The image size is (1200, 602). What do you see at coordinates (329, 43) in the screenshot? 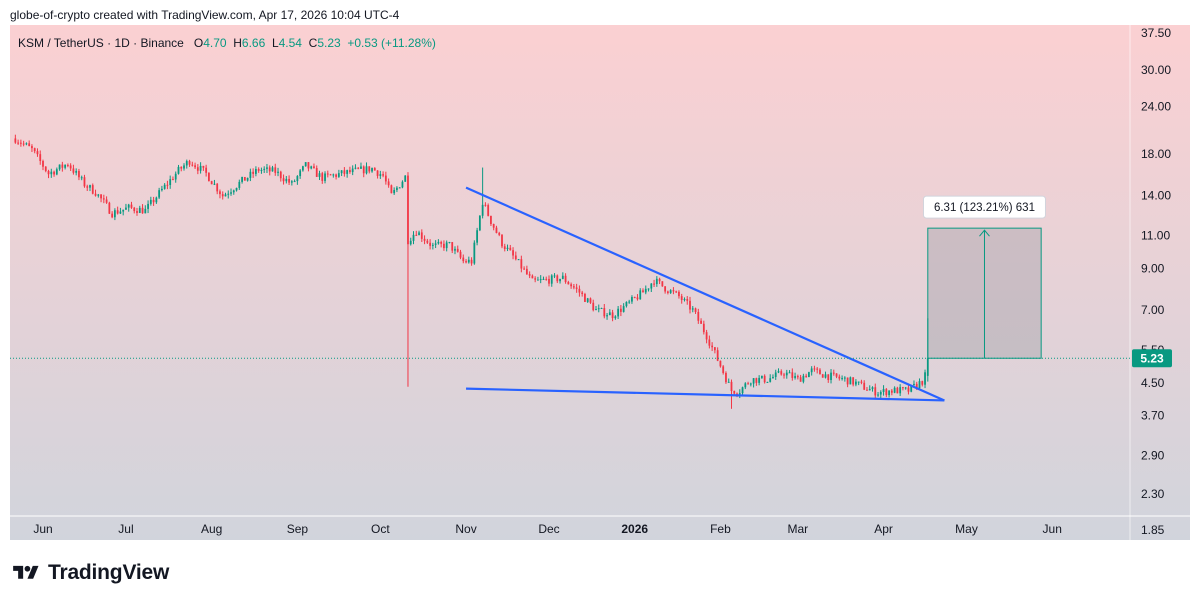
I see `close-value: 5.23` at bounding box center [329, 43].